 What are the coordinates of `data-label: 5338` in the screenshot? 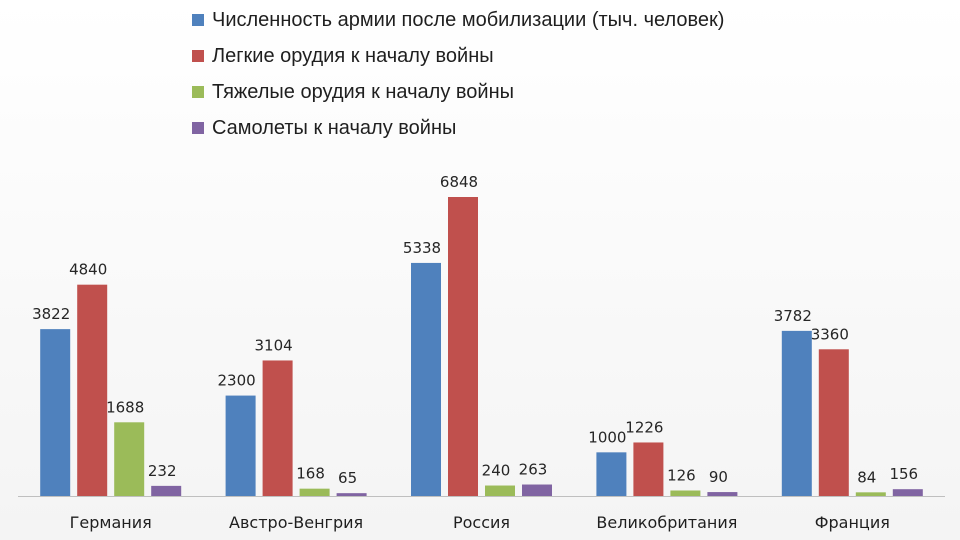 It's located at (422, 248).